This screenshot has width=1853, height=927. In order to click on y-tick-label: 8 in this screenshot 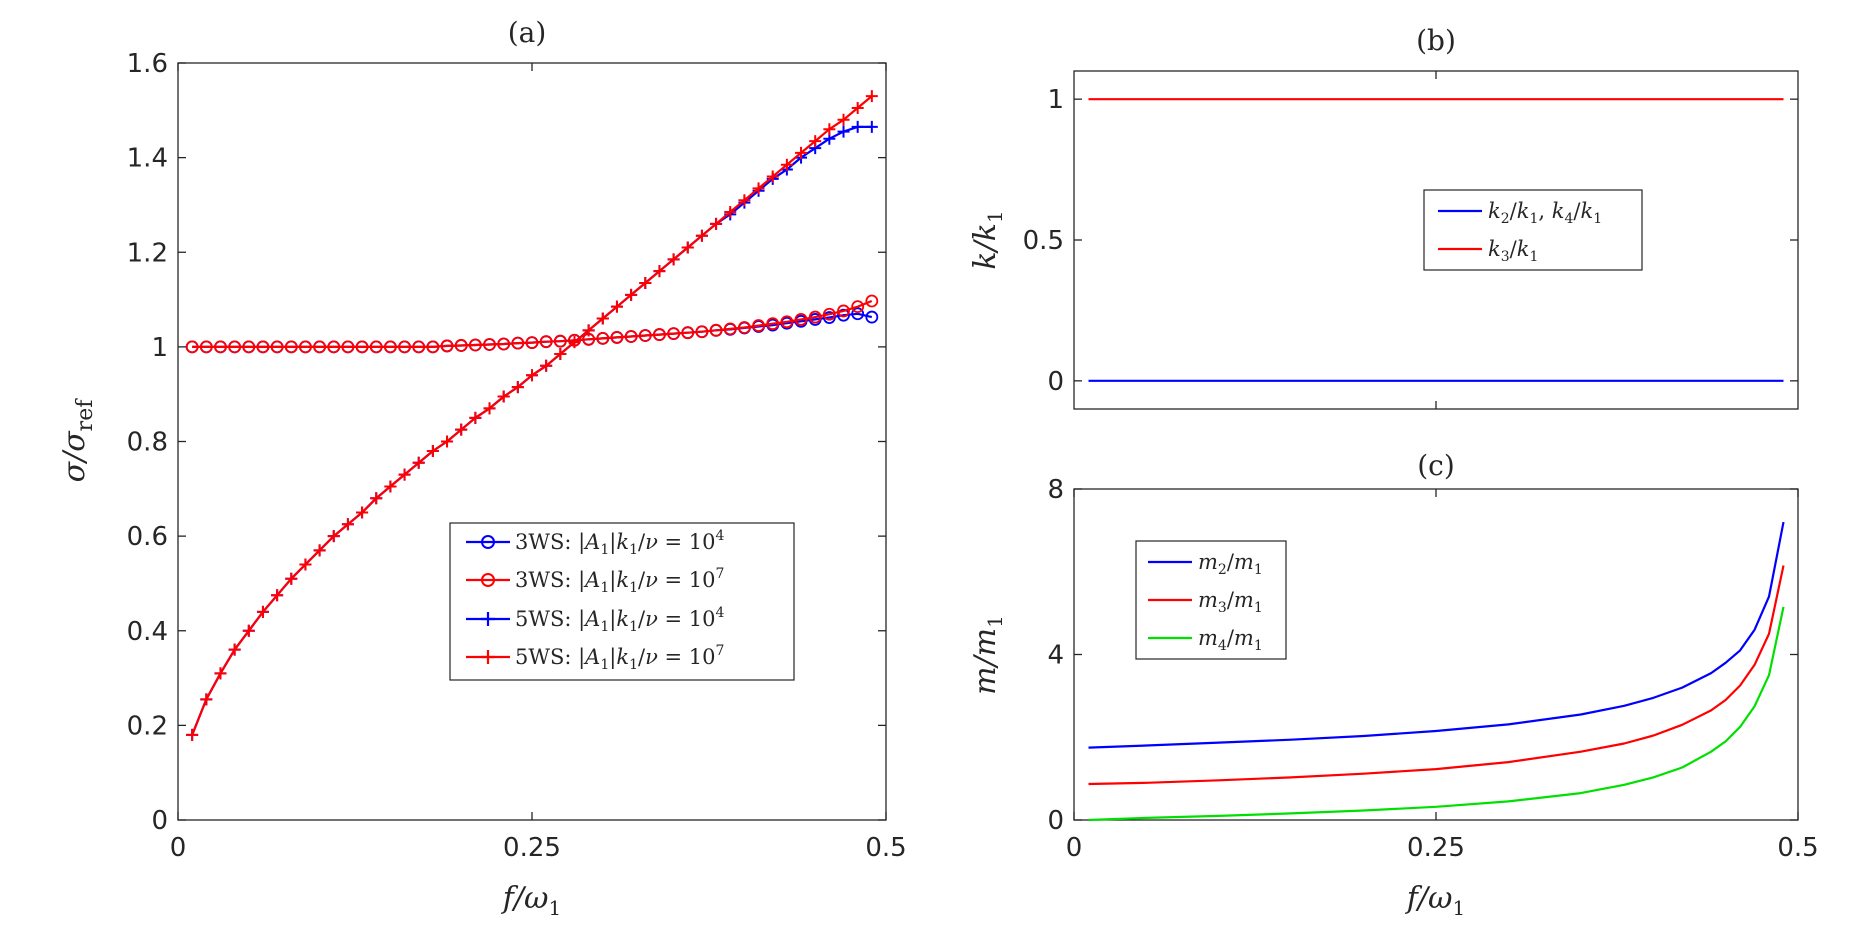, I will do `click(1055, 490)`.